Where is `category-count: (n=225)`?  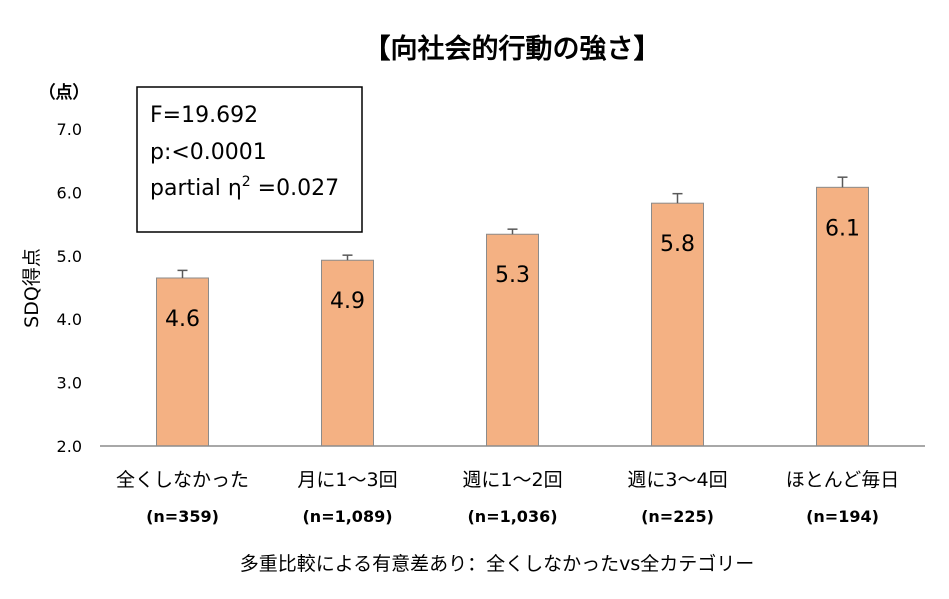
category-count: (n=225) is located at coordinates (677, 516).